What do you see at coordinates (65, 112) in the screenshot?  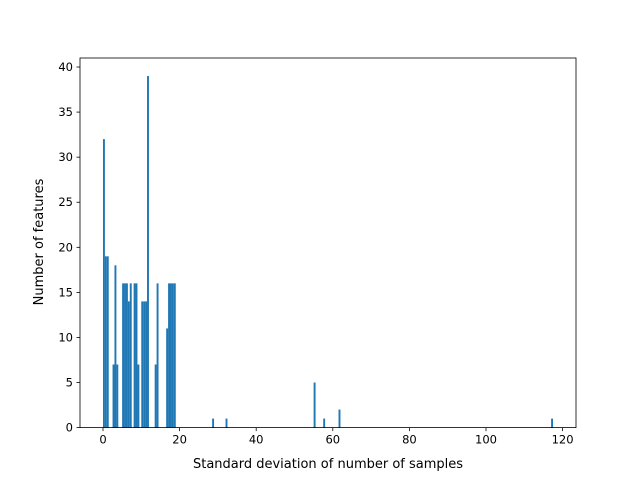 I see `y-tick-label: 35` at bounding box center [65, 112].